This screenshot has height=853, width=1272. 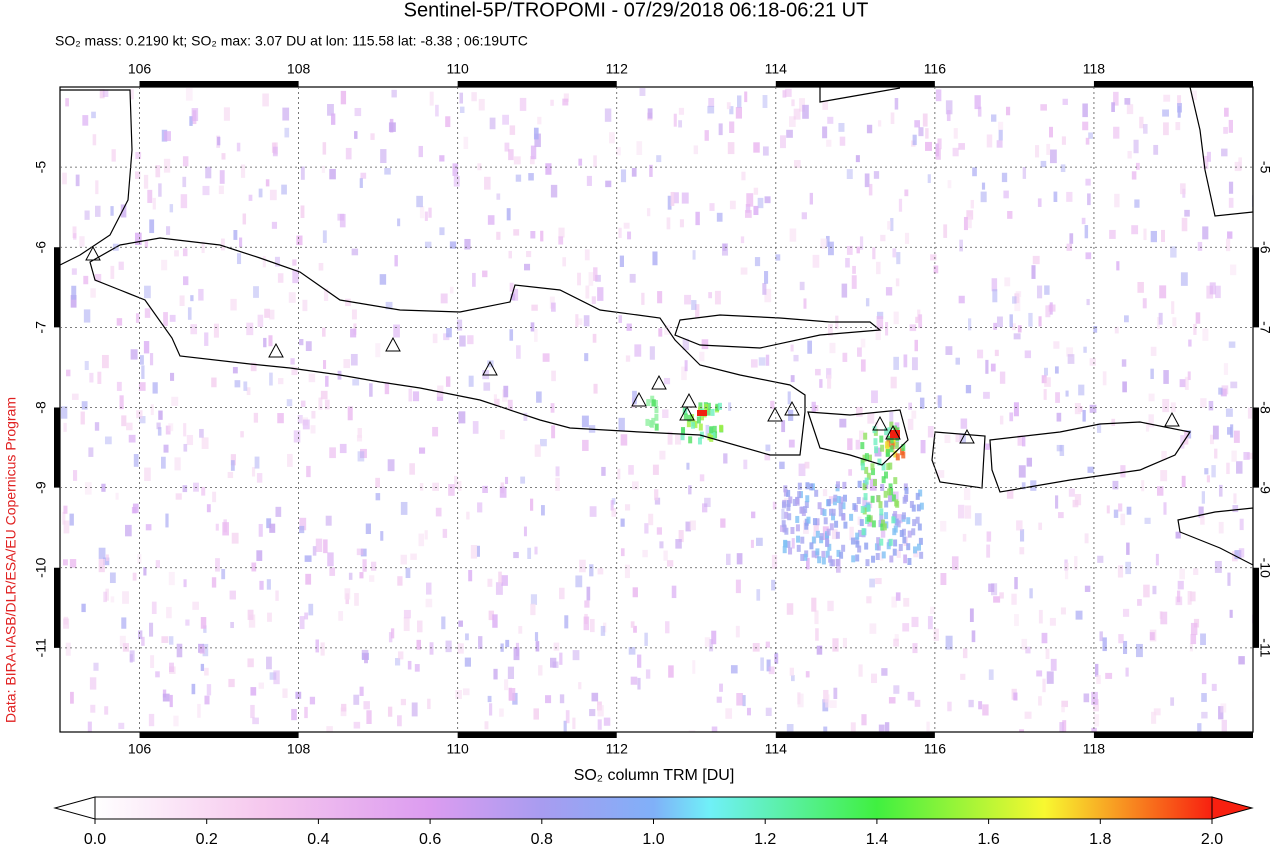 What do you see at coordinates (41, 647) in the screenshot?
I see `lat-label-left: -11` at bounding box center [41, 647].